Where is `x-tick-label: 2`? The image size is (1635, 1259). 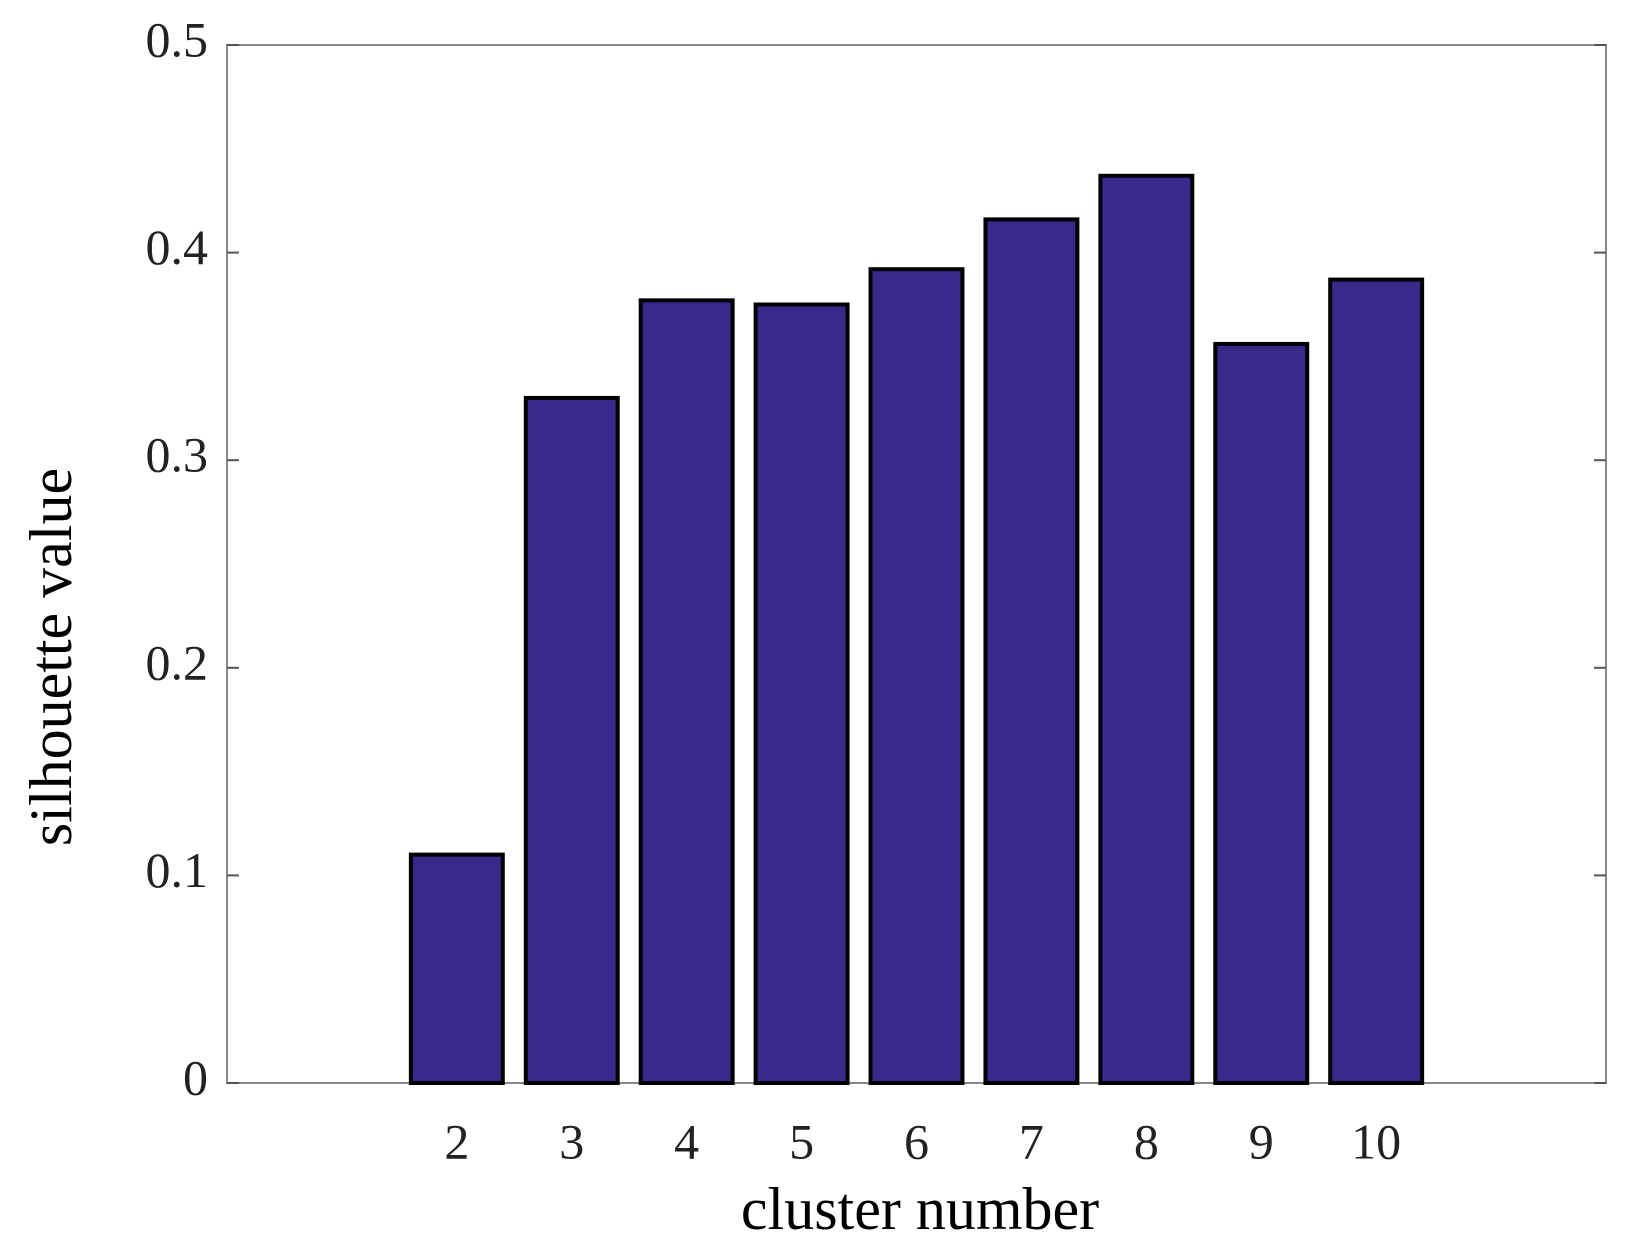 x-tick-label: 2 is located at coordinates (456, 1141).